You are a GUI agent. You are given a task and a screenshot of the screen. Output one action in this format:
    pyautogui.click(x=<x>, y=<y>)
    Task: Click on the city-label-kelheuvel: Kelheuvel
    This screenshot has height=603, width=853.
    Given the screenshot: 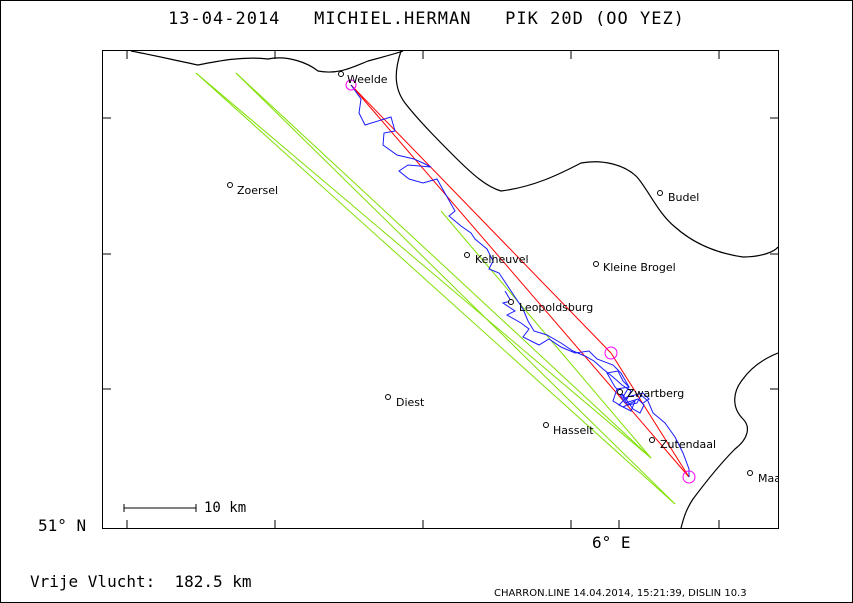 What is the action you would take?
    pyautogui.click(x=502, y=259)
    